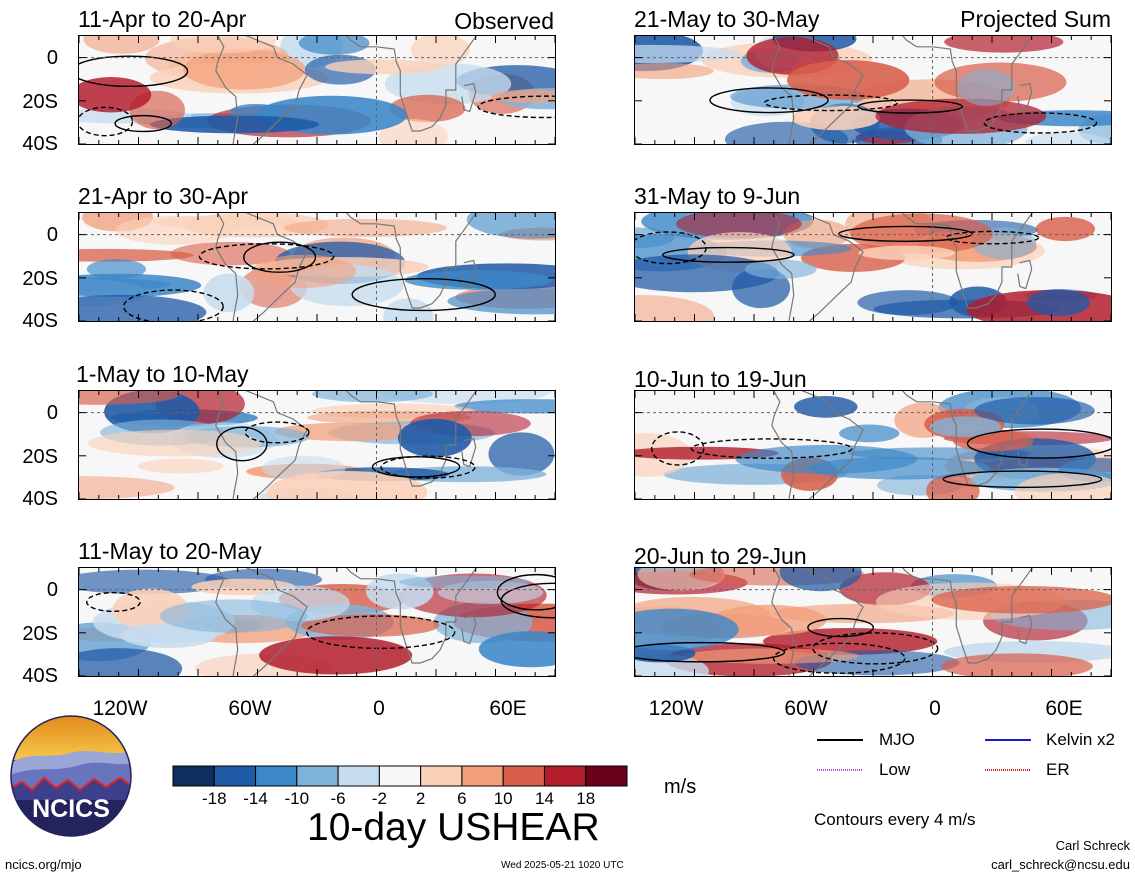 This screenshot has width=1135, height=879. I want to click on colorbar-label: 18, so click(586, 798).